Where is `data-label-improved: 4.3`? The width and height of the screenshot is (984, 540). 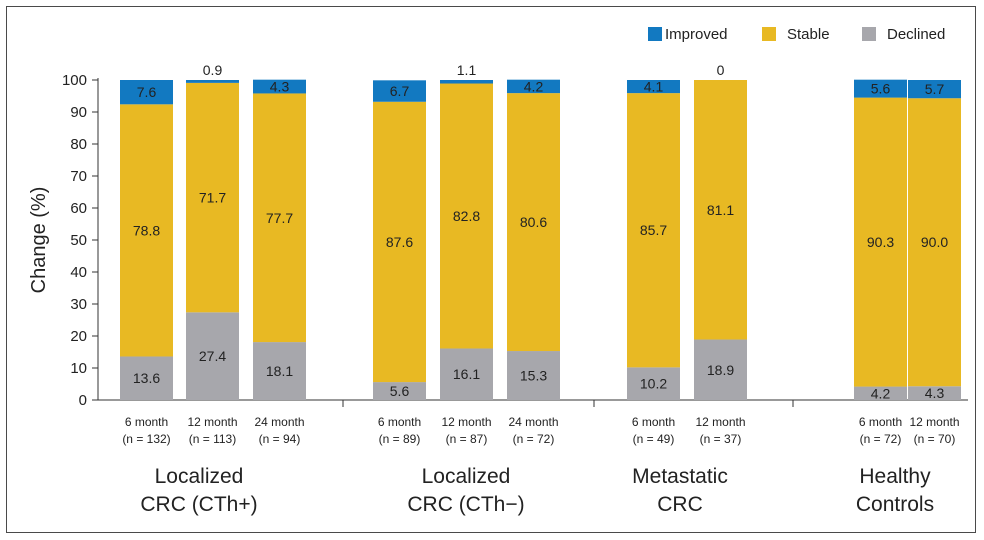
data-label-improved: 4.3 is located at coordinates (280, 87).